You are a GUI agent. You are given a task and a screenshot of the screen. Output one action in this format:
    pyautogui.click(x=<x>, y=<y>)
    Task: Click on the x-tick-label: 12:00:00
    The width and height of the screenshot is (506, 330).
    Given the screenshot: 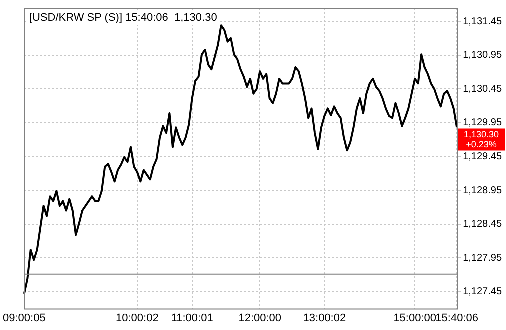 What is the action you would take?
    pyautogui.click(x=260, y=318)
    